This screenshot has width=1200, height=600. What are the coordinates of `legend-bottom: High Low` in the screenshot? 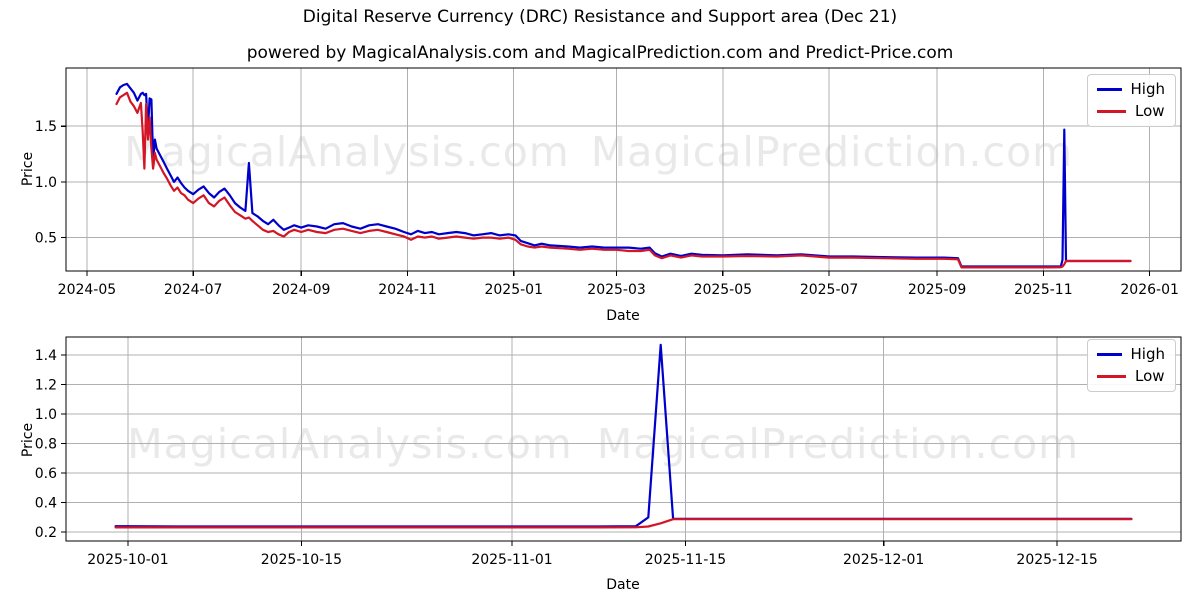 It's located at (1131, 365).